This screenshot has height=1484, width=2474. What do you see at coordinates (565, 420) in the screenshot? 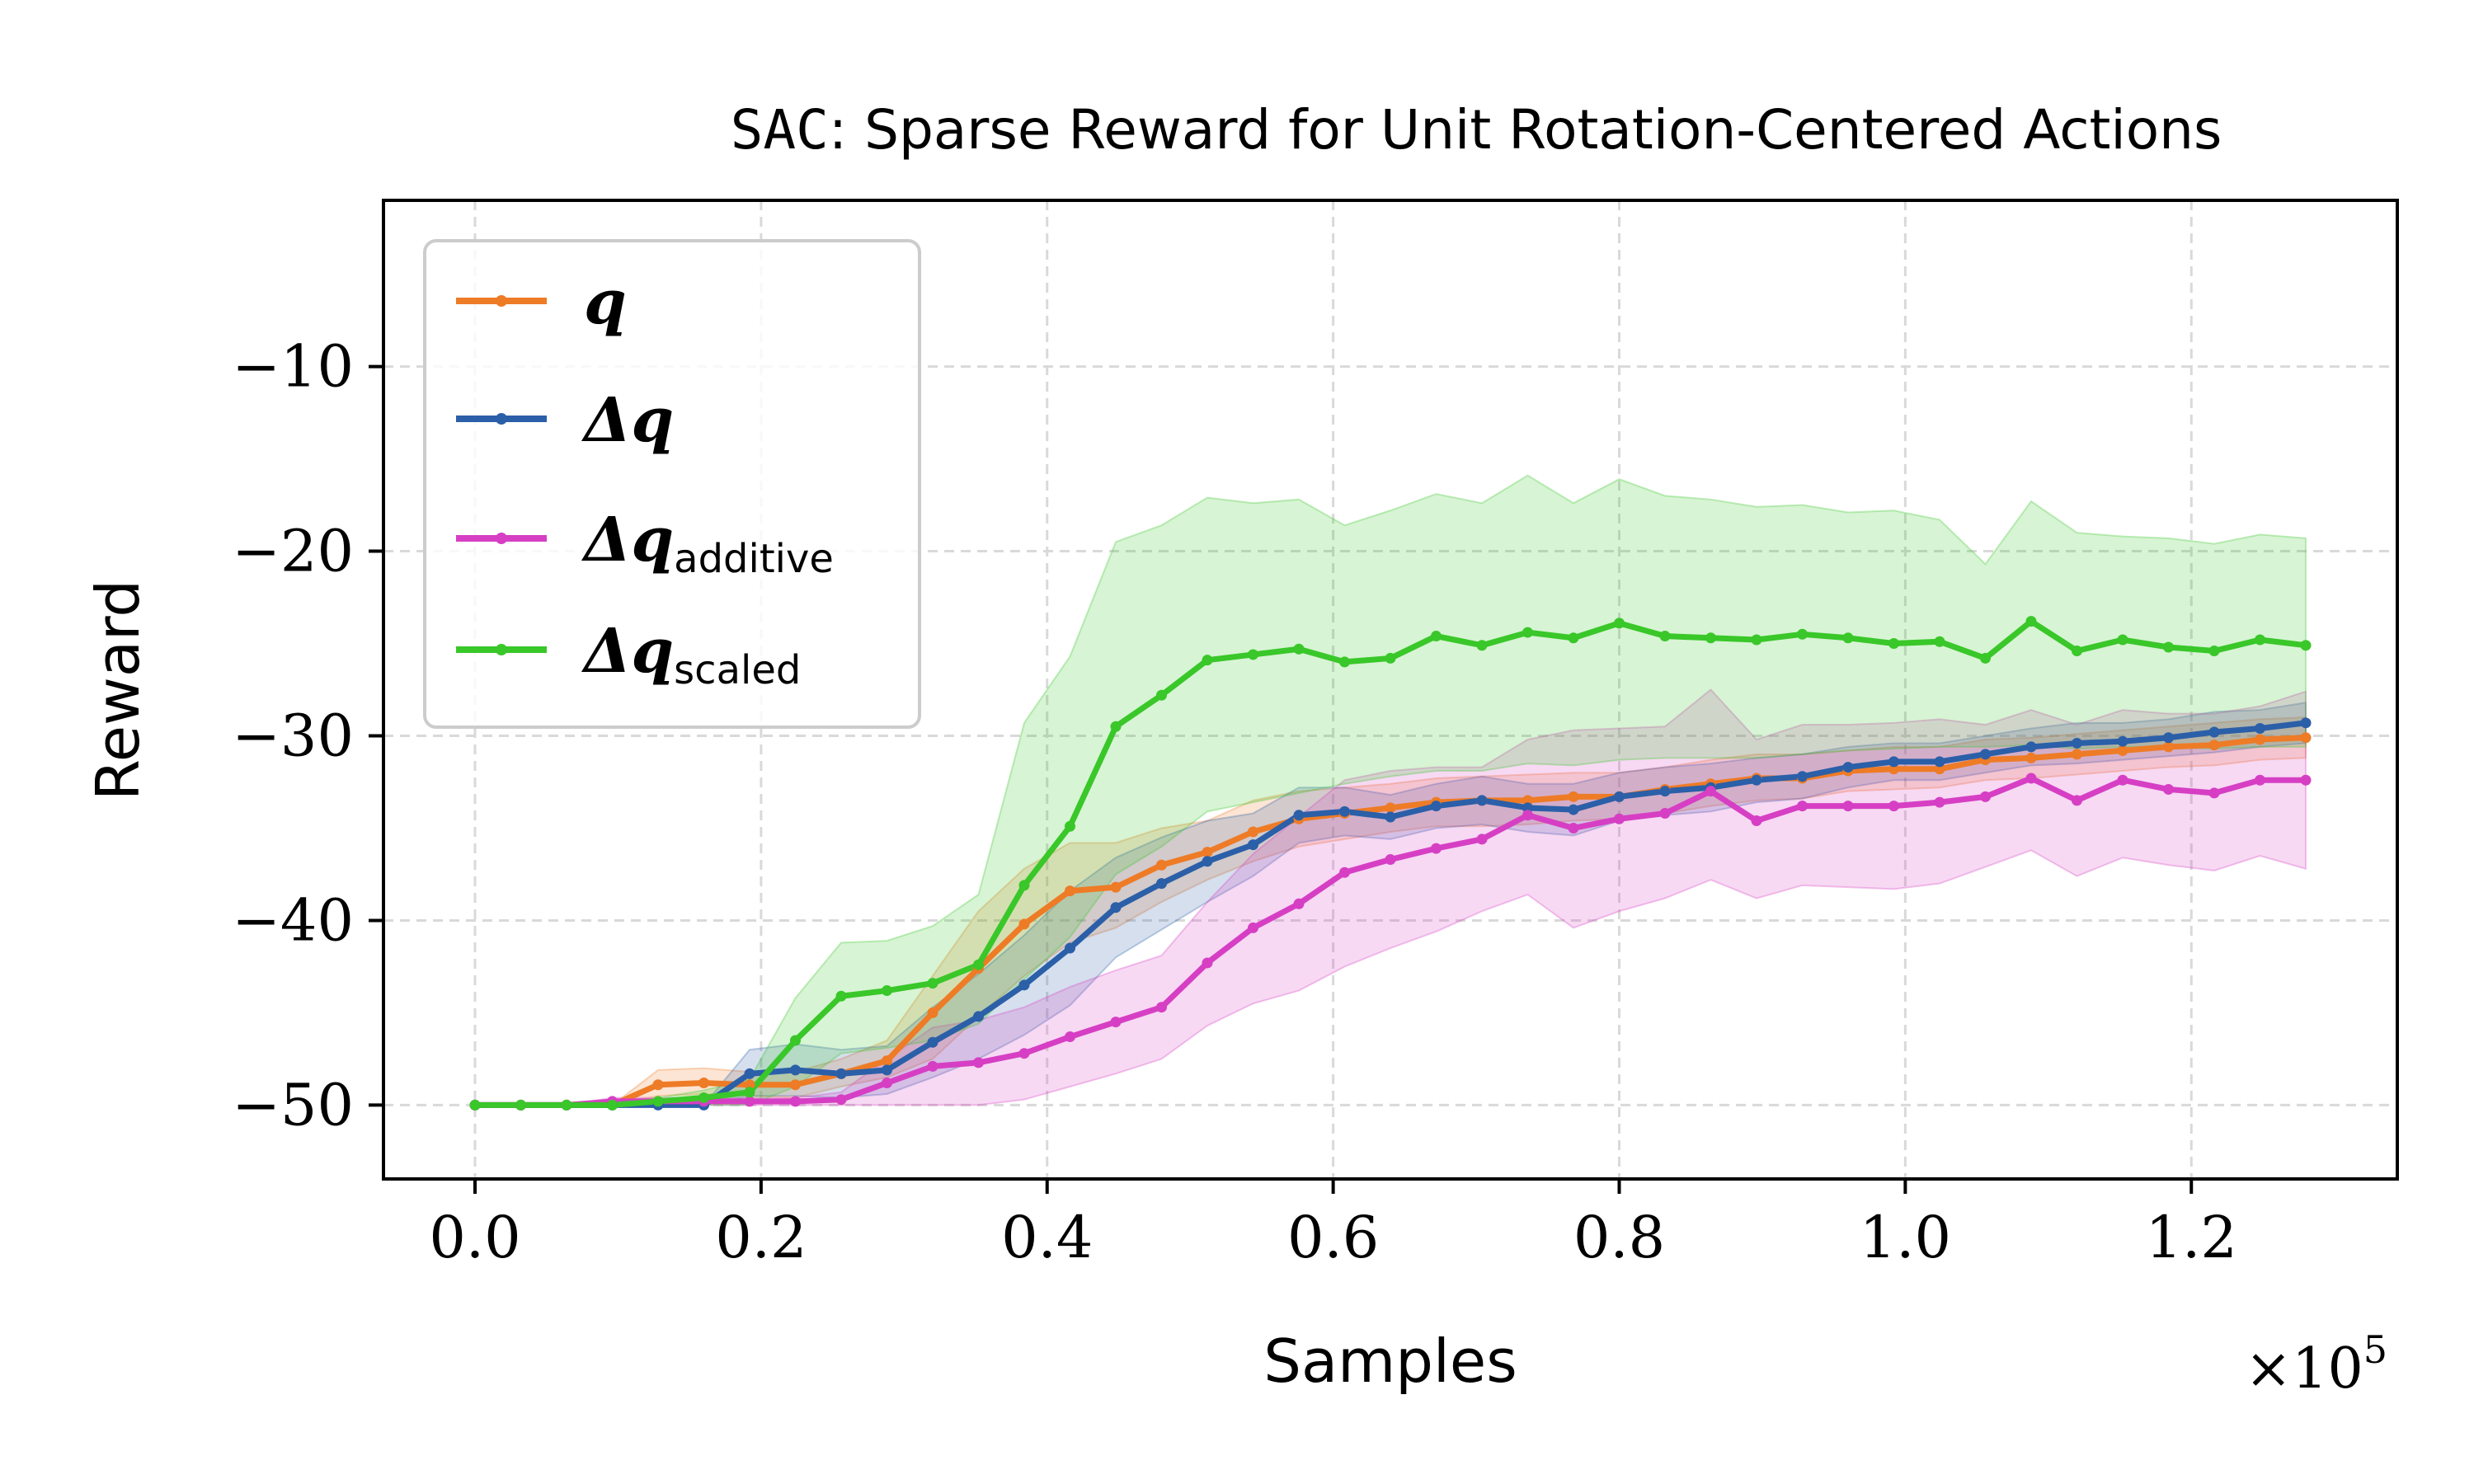
I see `legend-entry-delta-q: Δq` at bounding box center [565, 420].